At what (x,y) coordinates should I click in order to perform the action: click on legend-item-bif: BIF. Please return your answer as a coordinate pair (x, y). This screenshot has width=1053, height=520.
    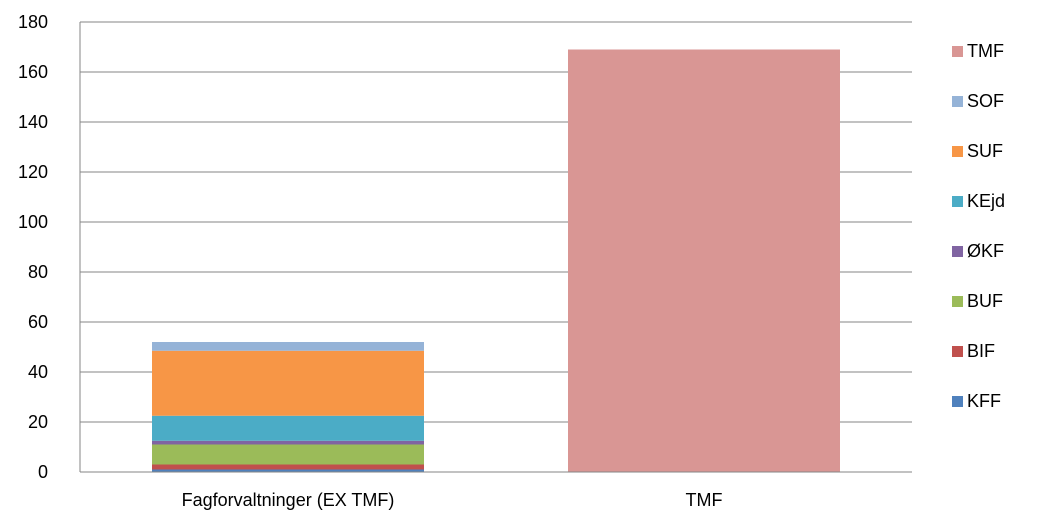
    Looking at the image, I should click on (973, 351).